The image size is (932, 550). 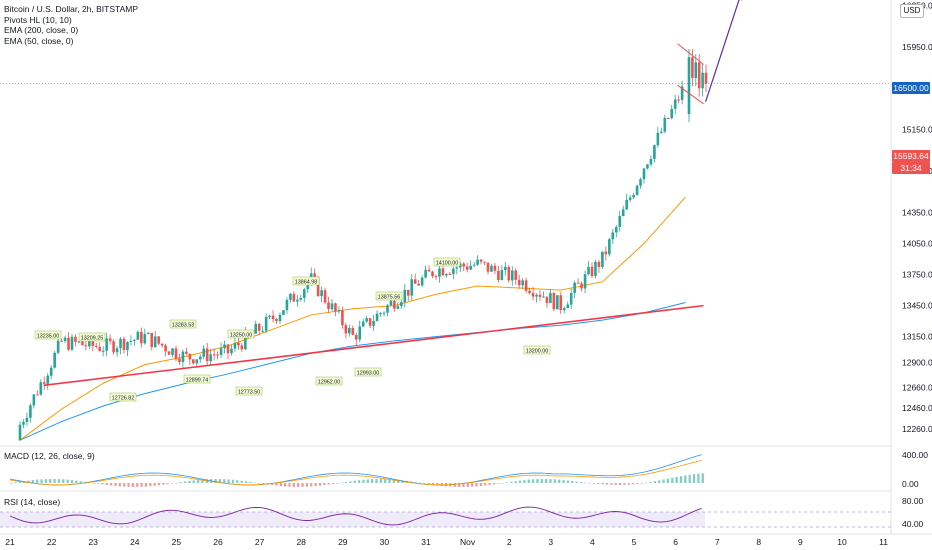 I want to click on time-tick-label: 8, so click(x=758, y=542).